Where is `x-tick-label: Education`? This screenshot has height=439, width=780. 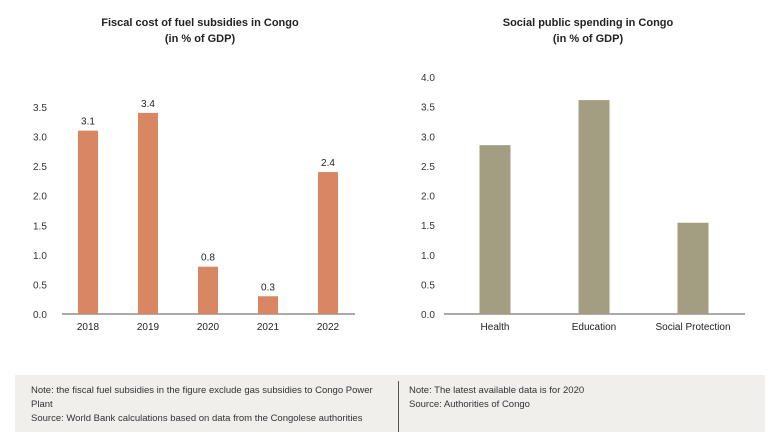
x-tick-label: Education is located at coordinates (594, 327).